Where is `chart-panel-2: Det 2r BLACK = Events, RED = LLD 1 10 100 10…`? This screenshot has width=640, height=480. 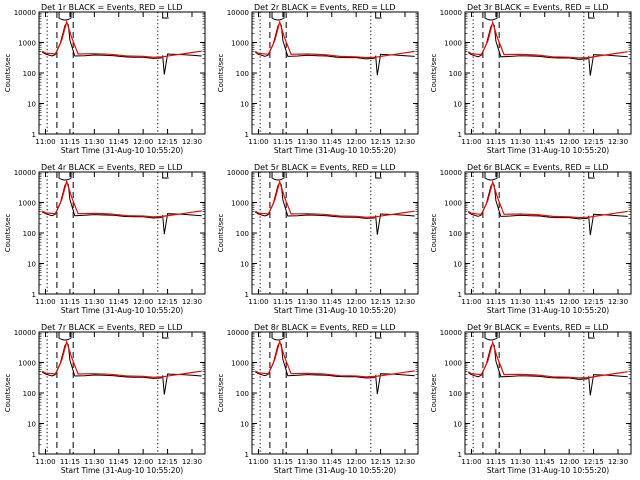
chart-panel-2: Det 2r BLACK = Events, RED = LLD 1 10 100 10… is located at coordinates (318, 79).